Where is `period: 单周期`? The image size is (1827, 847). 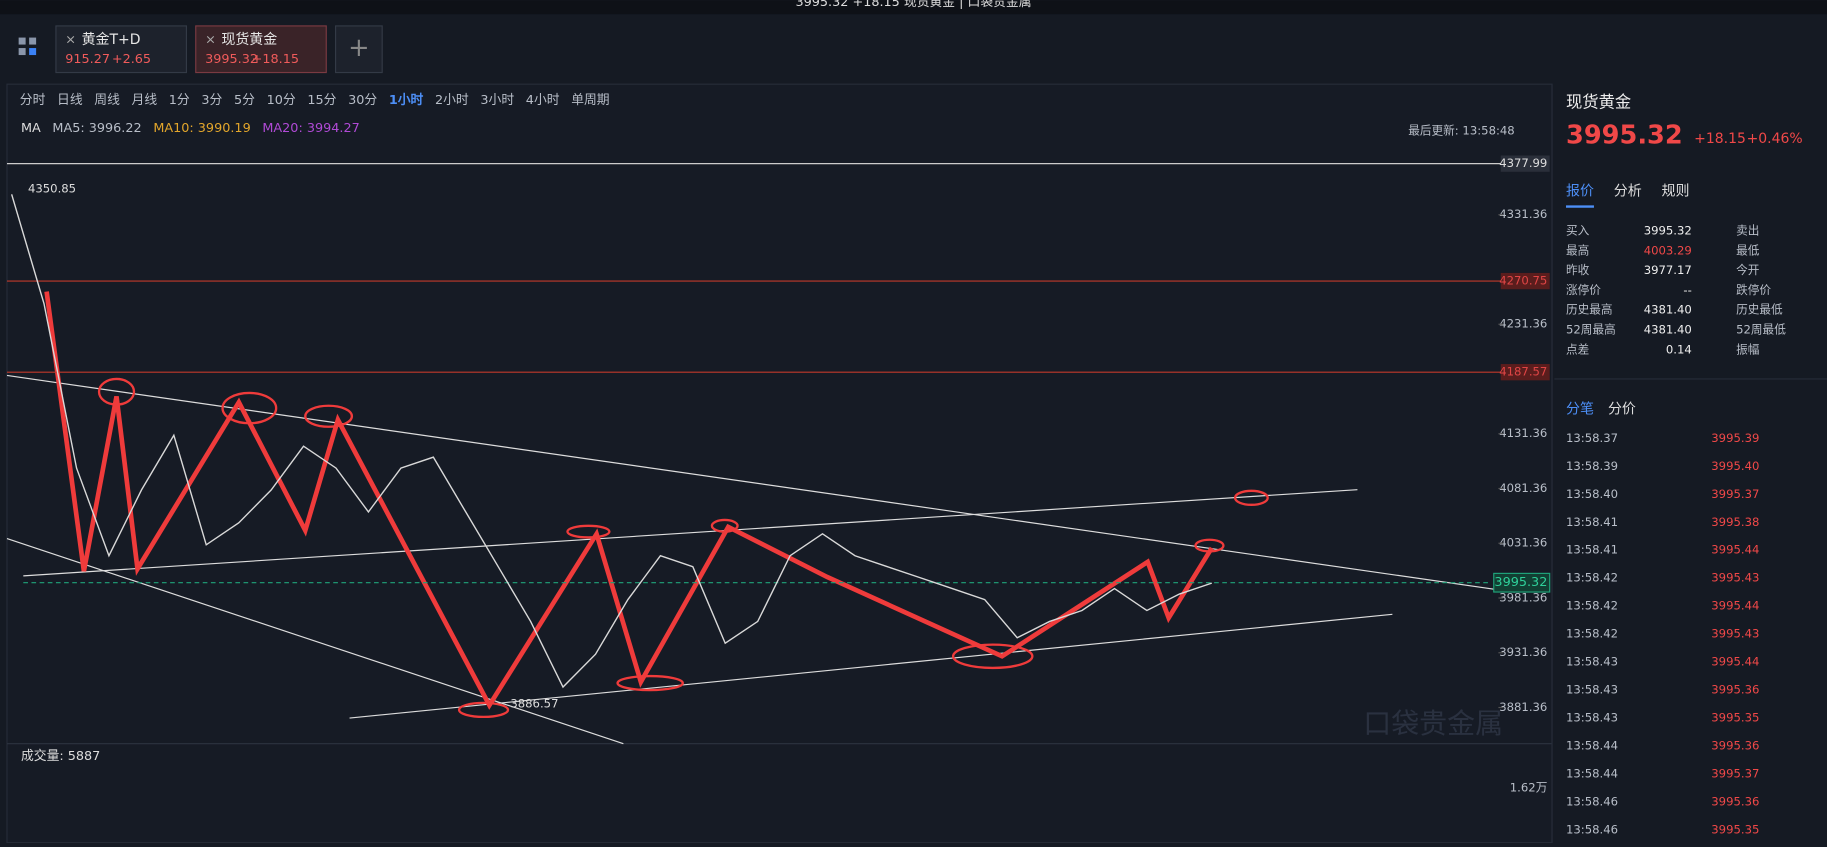 period: 单周期 is located at coordinates (590, 100).